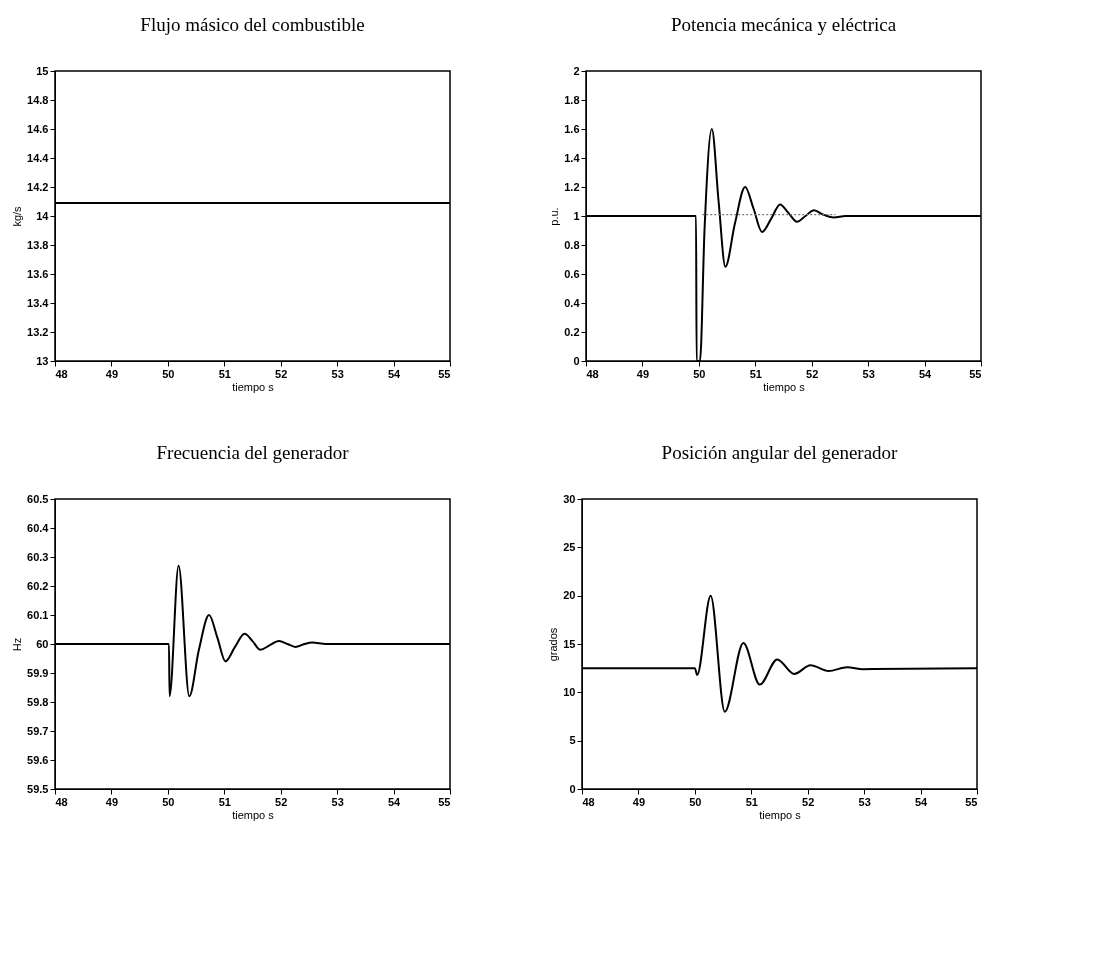 The image size is (1100, 965). I want to click on y-axis-title: p.u., so click(554, 216).